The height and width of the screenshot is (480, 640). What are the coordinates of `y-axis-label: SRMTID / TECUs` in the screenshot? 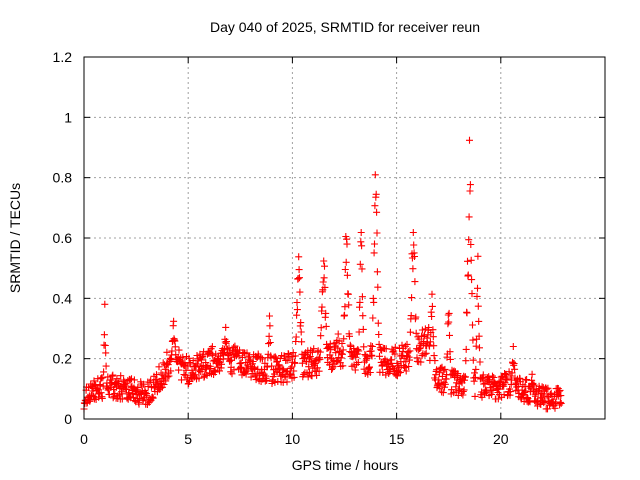 It's located at (15, 238).